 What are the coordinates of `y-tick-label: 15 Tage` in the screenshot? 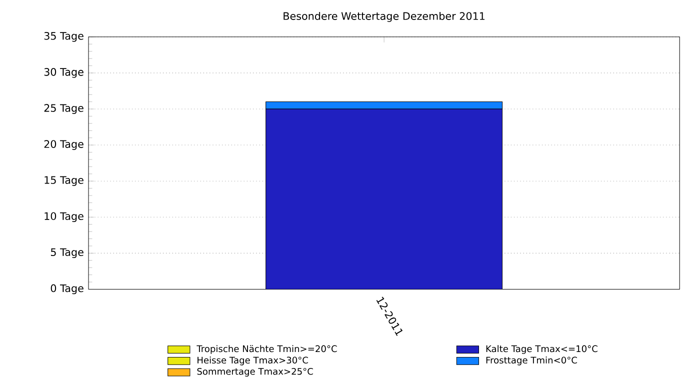 It's located at (64, 181).